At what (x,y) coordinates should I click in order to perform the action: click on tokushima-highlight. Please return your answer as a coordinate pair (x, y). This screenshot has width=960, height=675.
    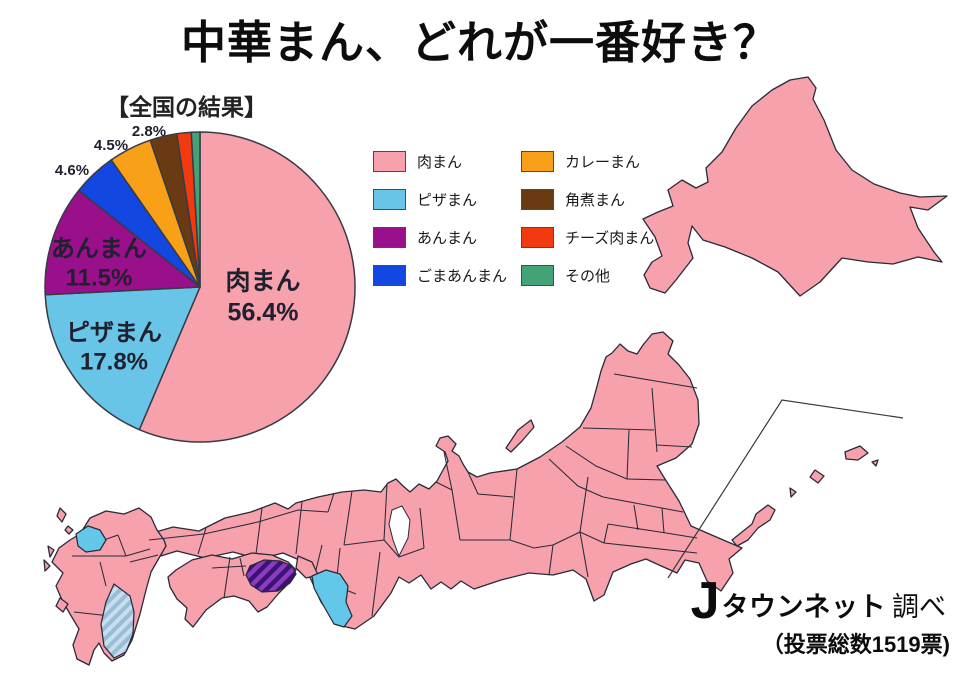
    Looking at the image, I should click on (271, 576).